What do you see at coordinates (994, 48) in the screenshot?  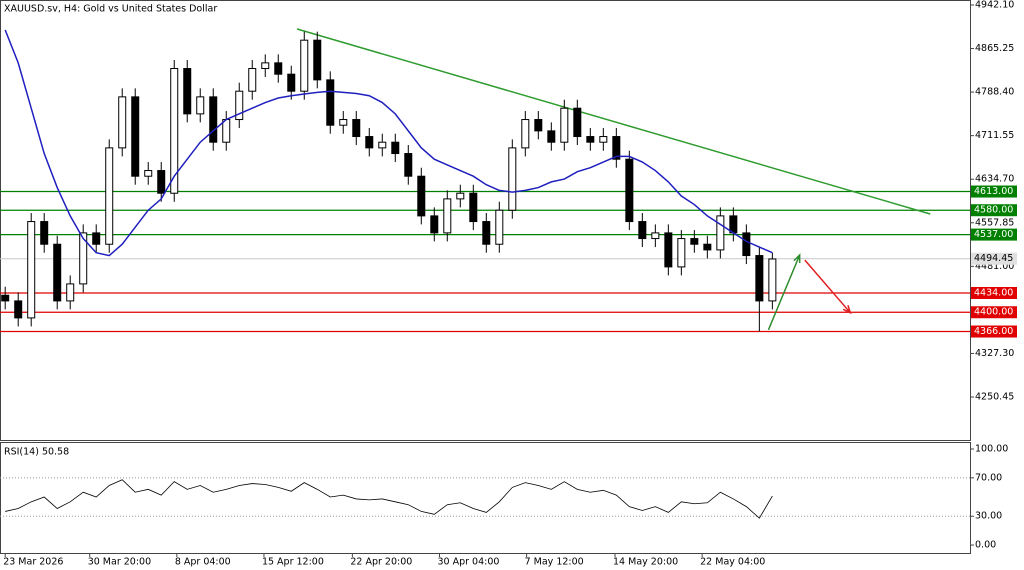 I see `y-tick-label: 4865.25` at bounding box center [994, 48].